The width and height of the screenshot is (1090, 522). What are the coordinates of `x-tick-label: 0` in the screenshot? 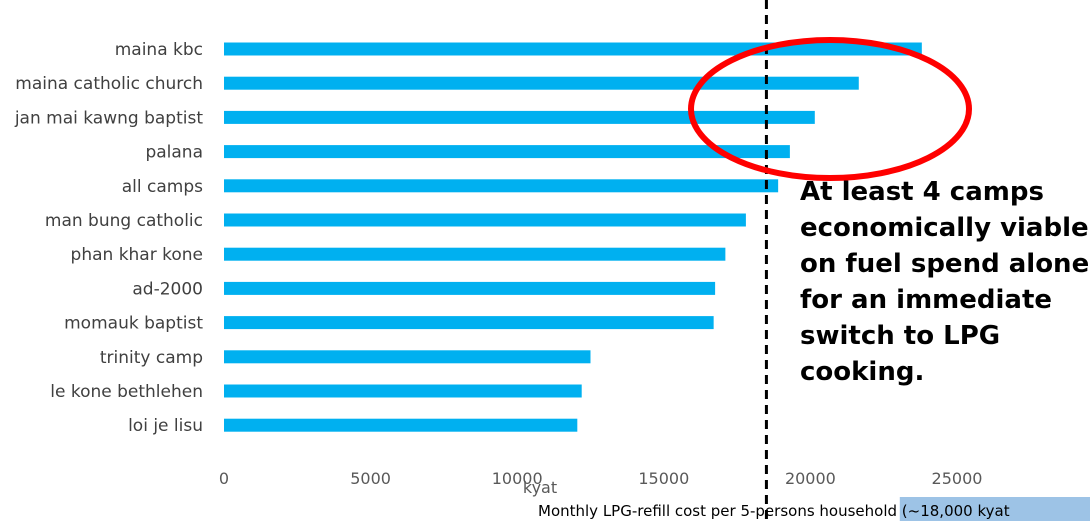 It's located at (224, 478).